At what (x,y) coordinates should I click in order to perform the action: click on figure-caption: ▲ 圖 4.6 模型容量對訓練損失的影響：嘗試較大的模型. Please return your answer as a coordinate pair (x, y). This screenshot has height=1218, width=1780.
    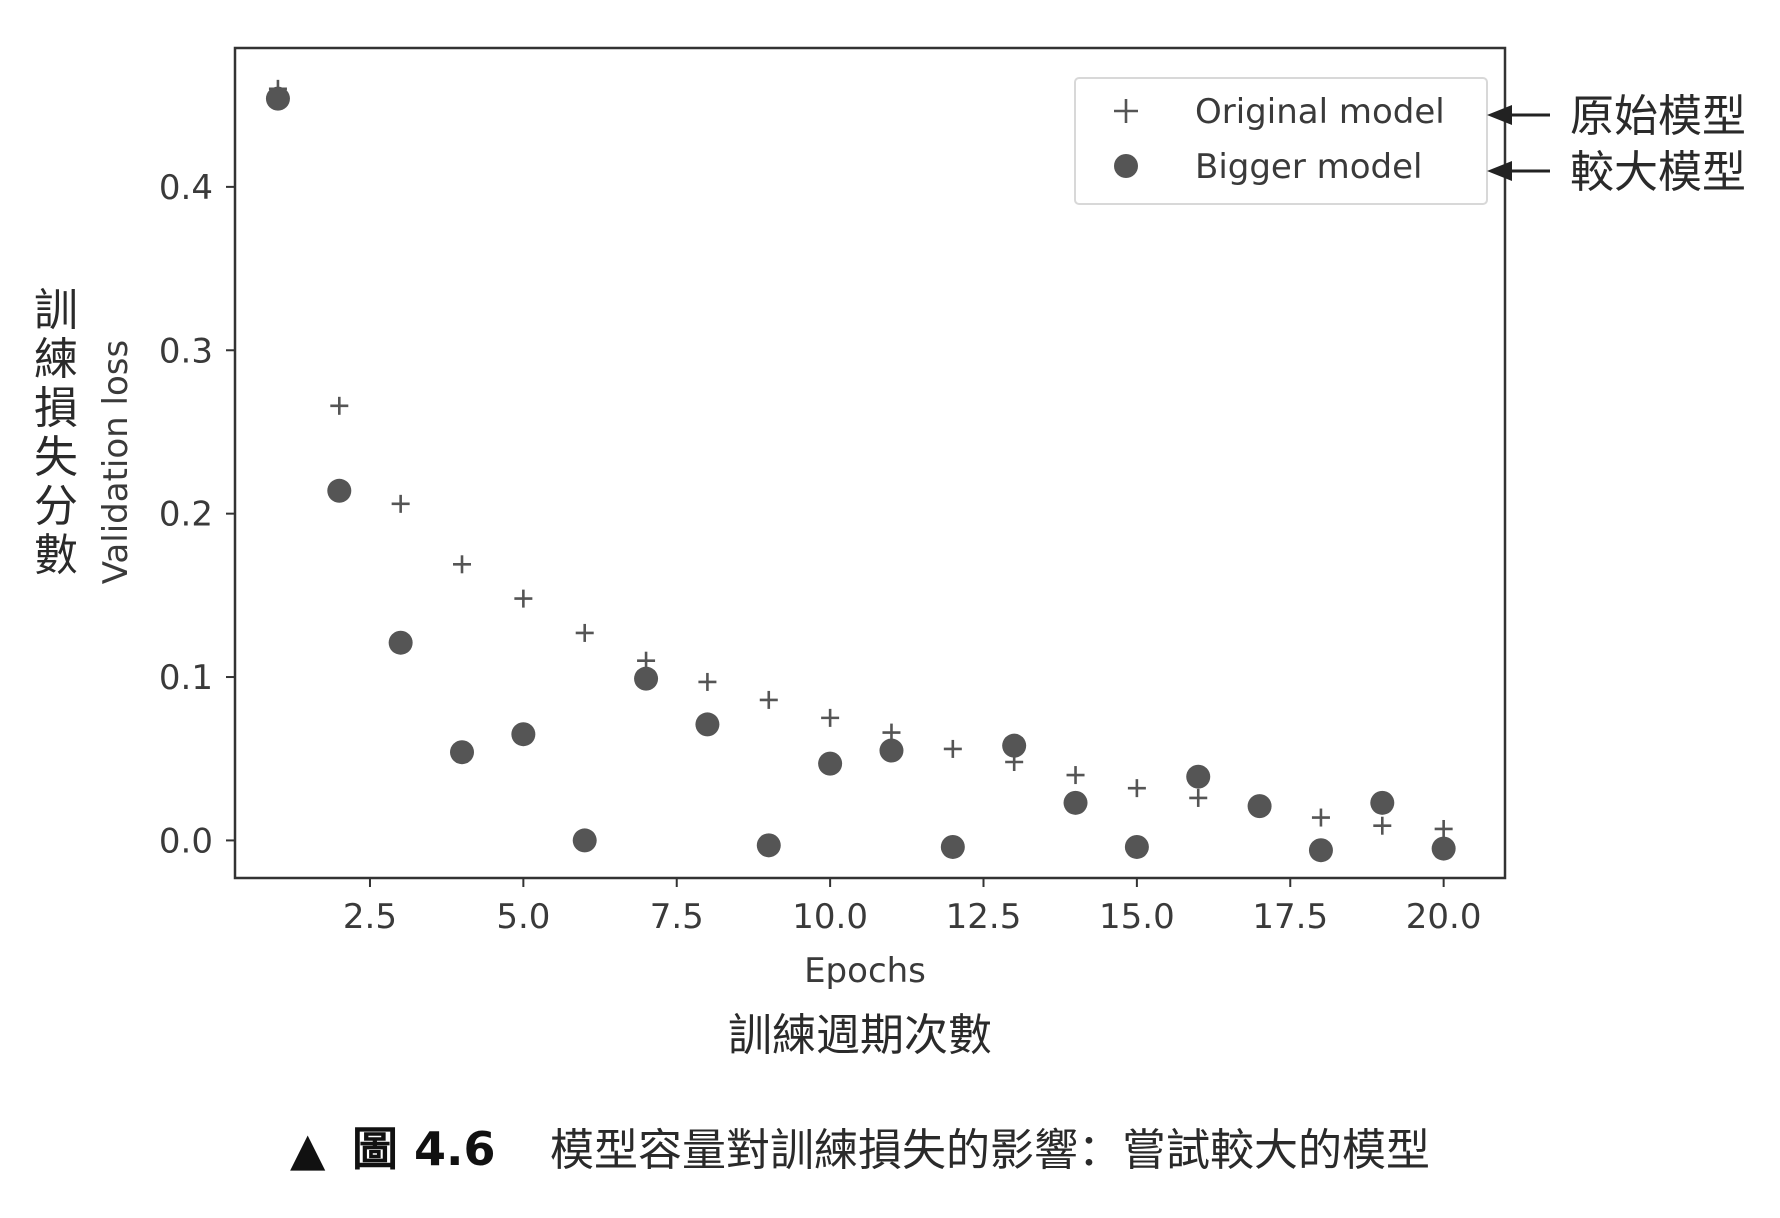
    Looking at the image, I should click on (860, 1149).